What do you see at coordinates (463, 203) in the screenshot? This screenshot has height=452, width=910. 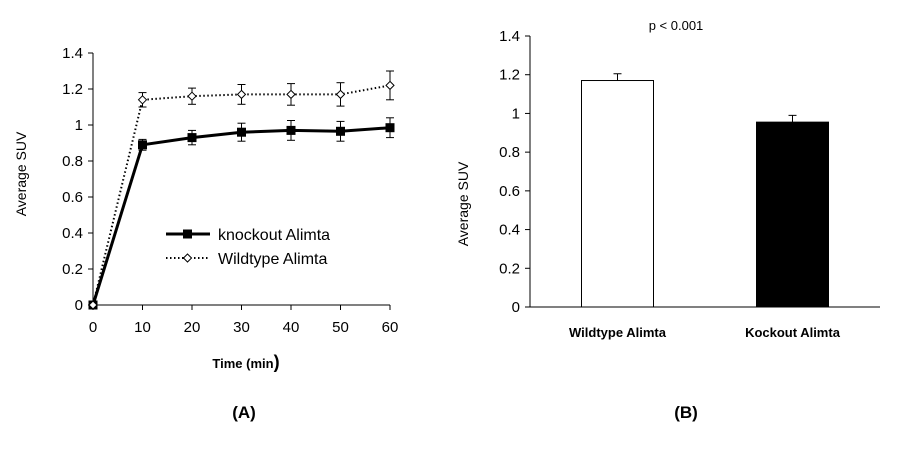 I see `panel-b-y-axis-title: Average SUV` at bounding box center [463, 203].